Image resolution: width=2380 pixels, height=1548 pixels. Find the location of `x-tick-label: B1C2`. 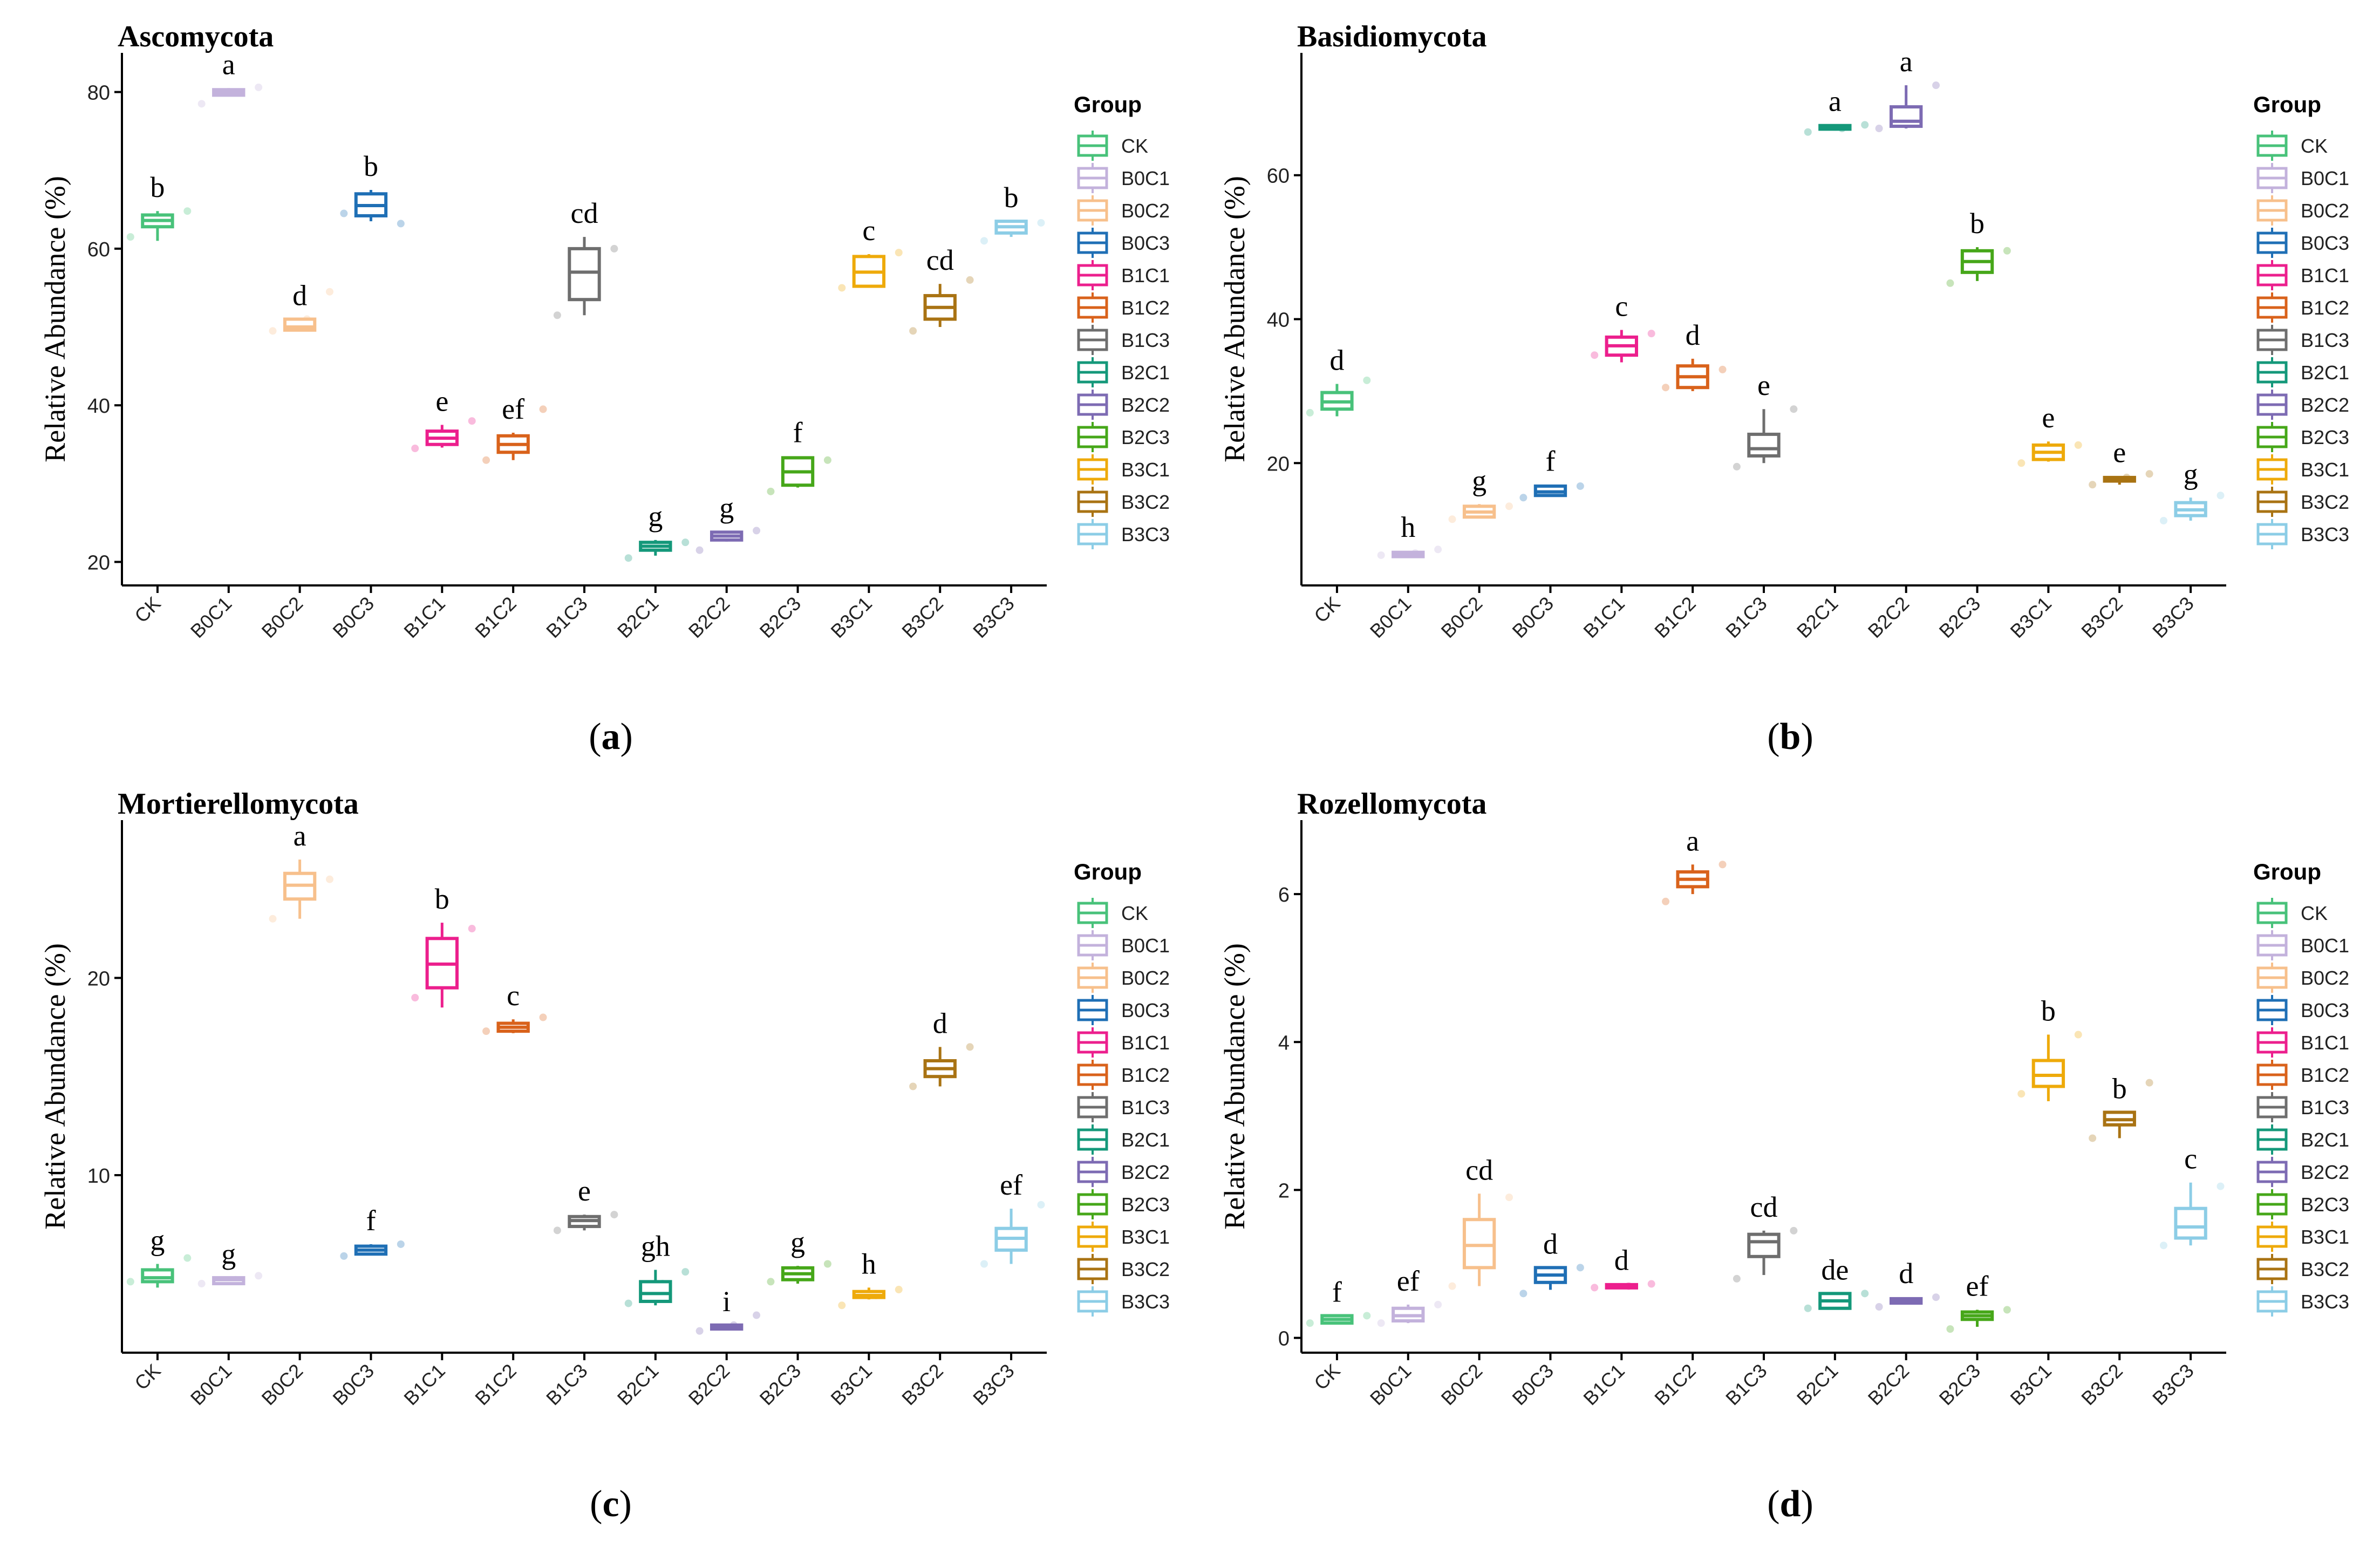

x-tick-label: B1C2 is located at coordinates (1675, 618).